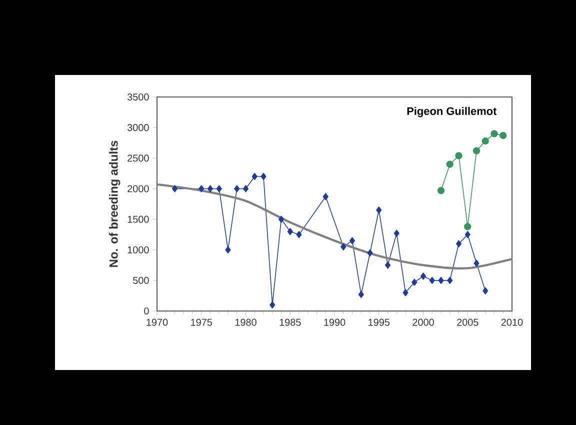  I want to click on text: Pigeon Guillemot, so click(452, 112).